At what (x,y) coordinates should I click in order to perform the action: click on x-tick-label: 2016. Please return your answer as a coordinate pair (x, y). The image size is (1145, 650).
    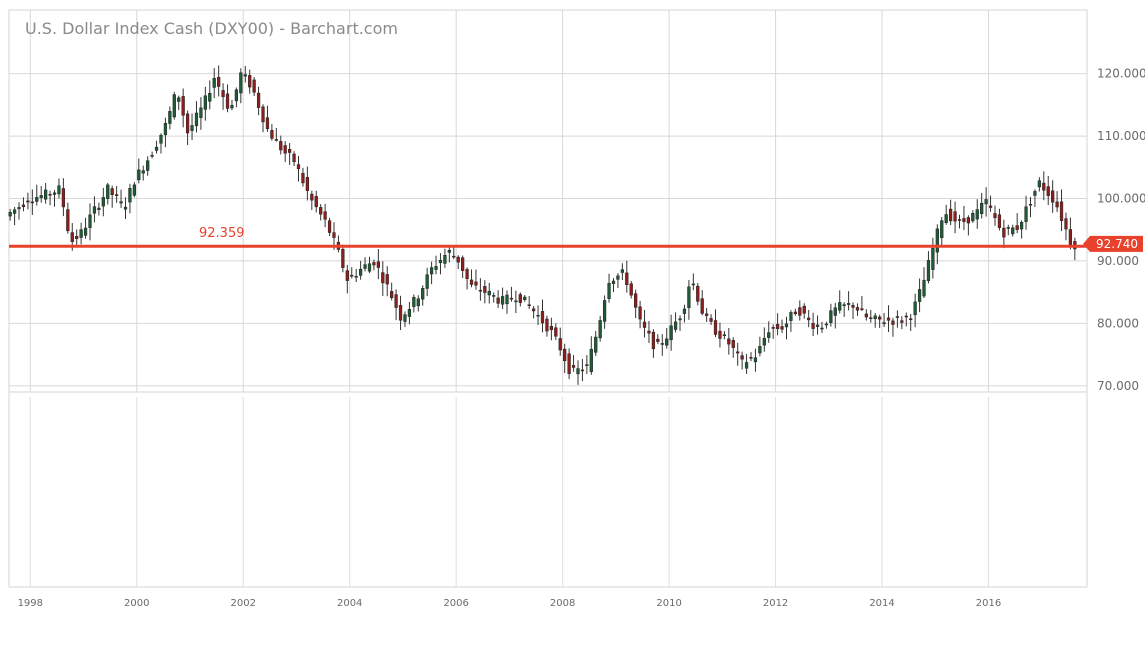
    Looking at the image, I should click on (988, 603).